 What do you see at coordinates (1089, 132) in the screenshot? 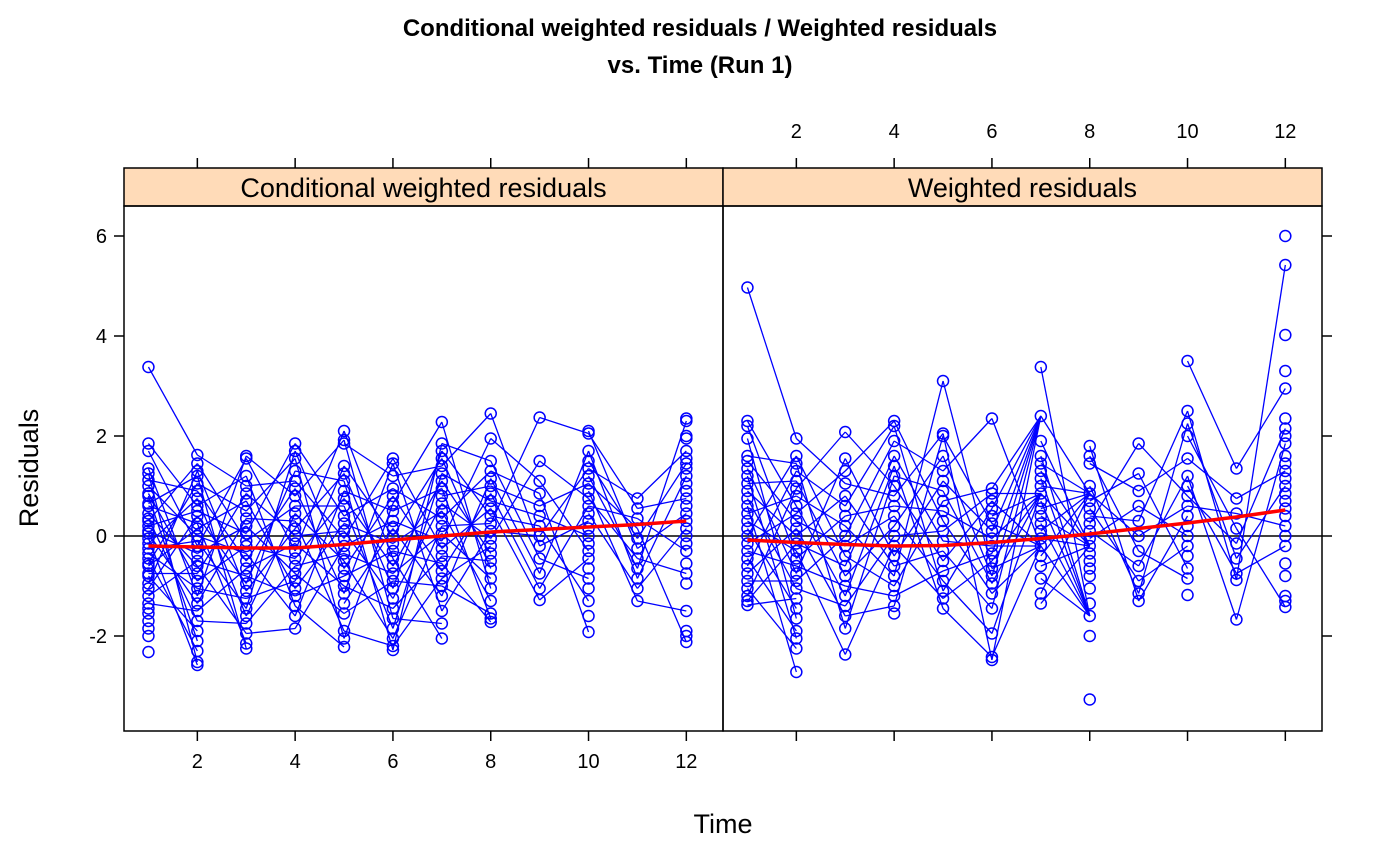
I see `x-tick-label: 8` at bounding box center [1089, 132].